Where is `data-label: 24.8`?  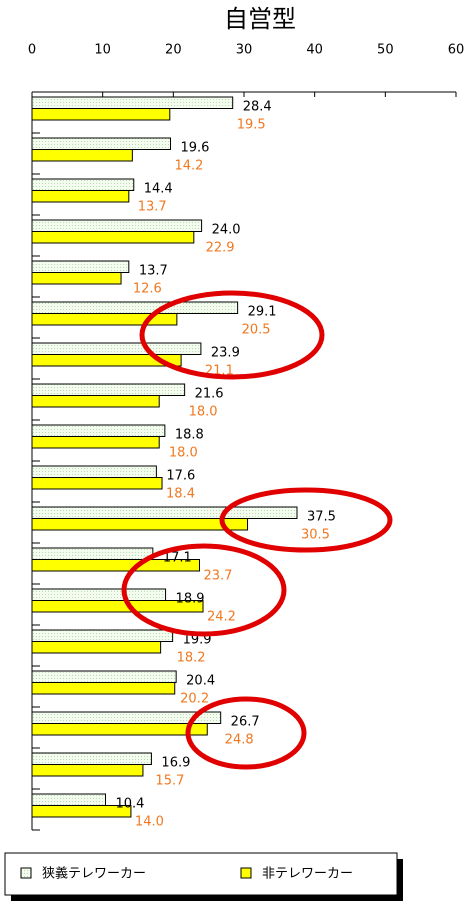 data-label: 24.8 is located at coordinates (239, 740).